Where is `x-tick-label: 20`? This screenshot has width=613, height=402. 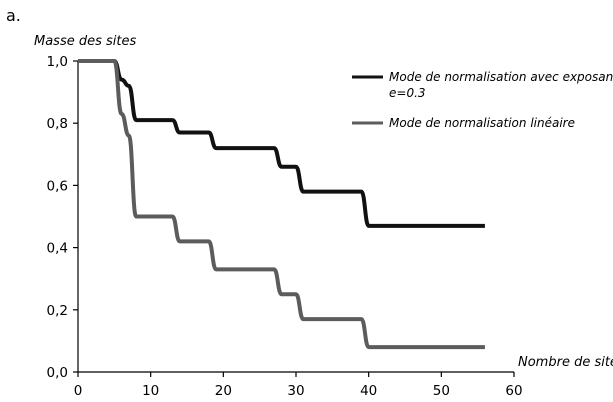
x-tick-label: 20 is located at coordinates (223, 391).